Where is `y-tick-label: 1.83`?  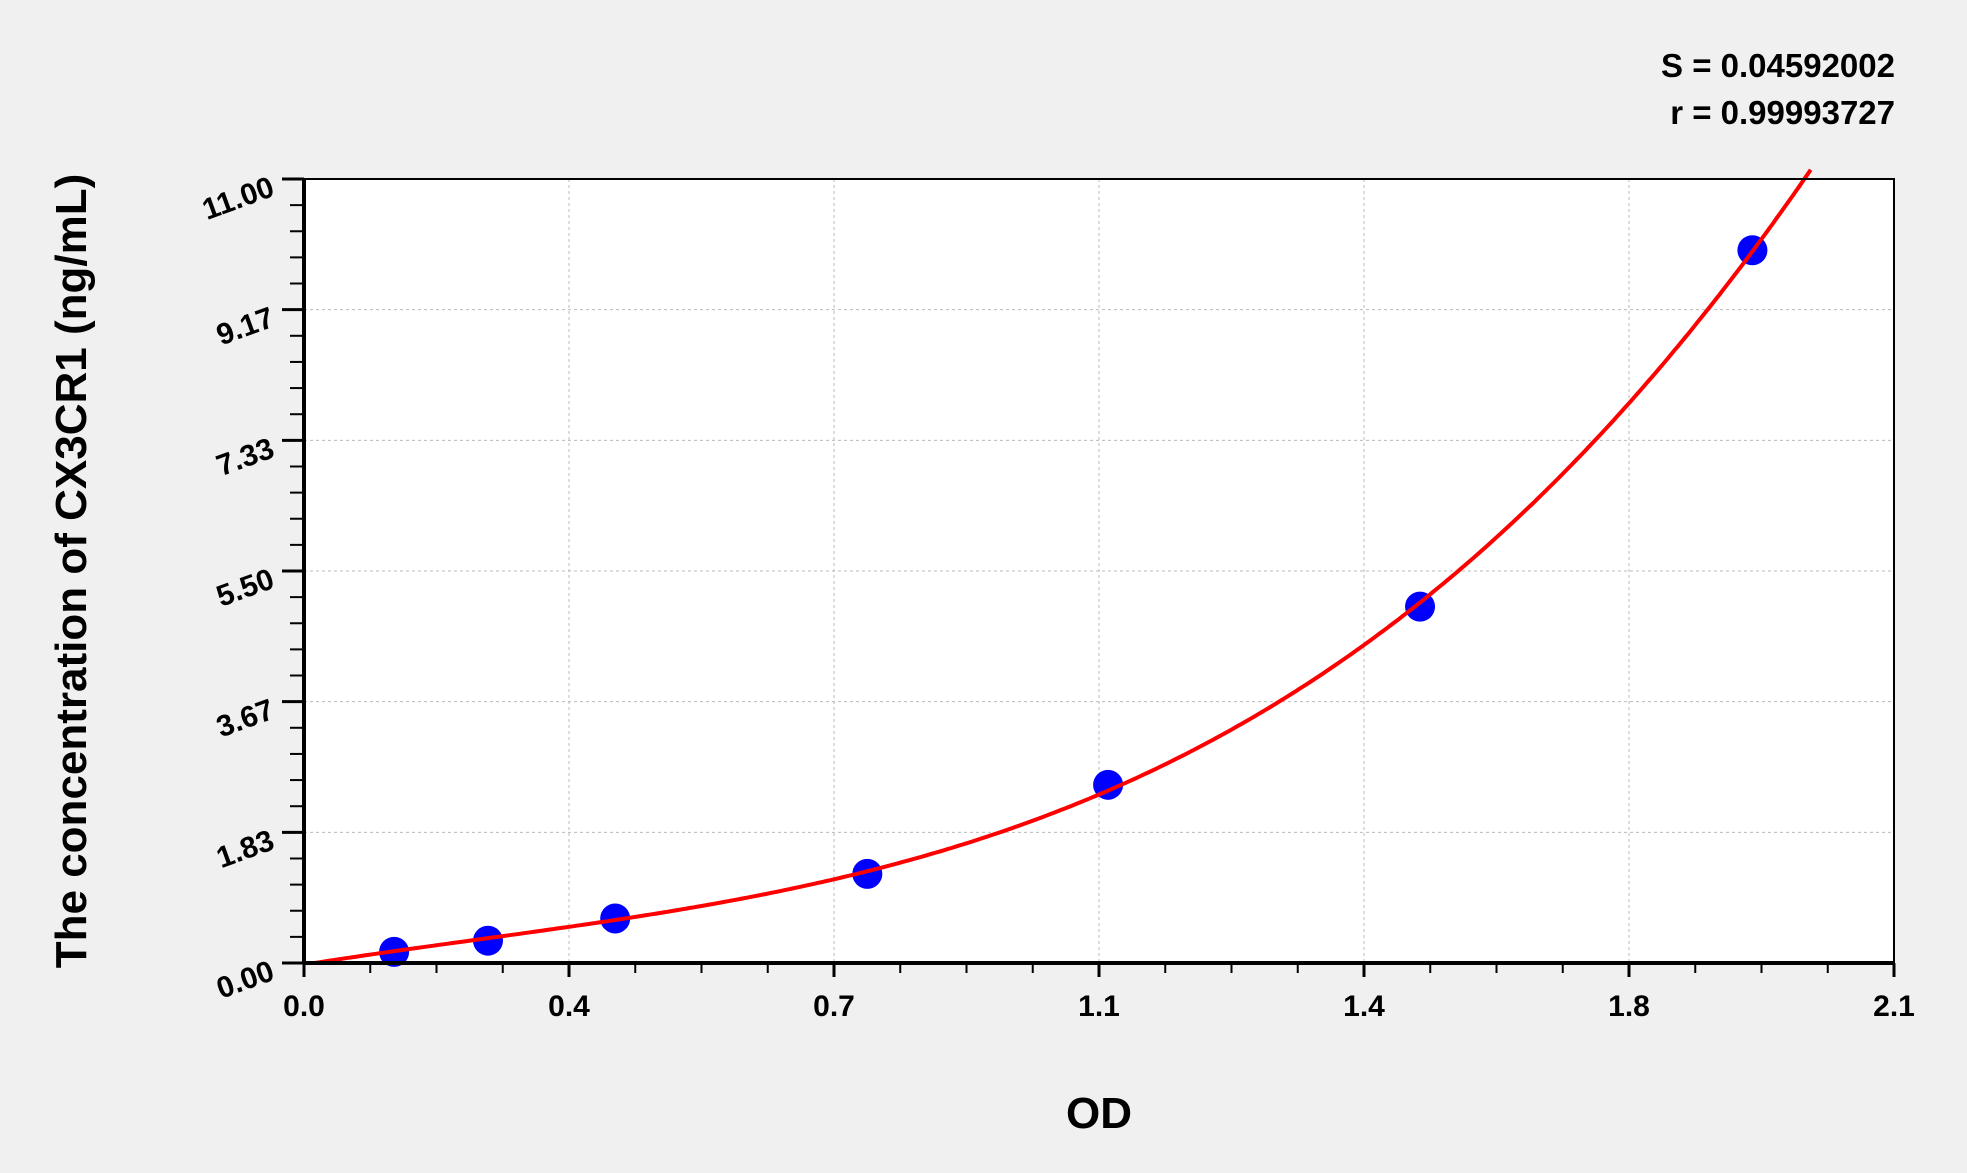 y-tick-label: 1.83 is located at coordinates (245, 849).